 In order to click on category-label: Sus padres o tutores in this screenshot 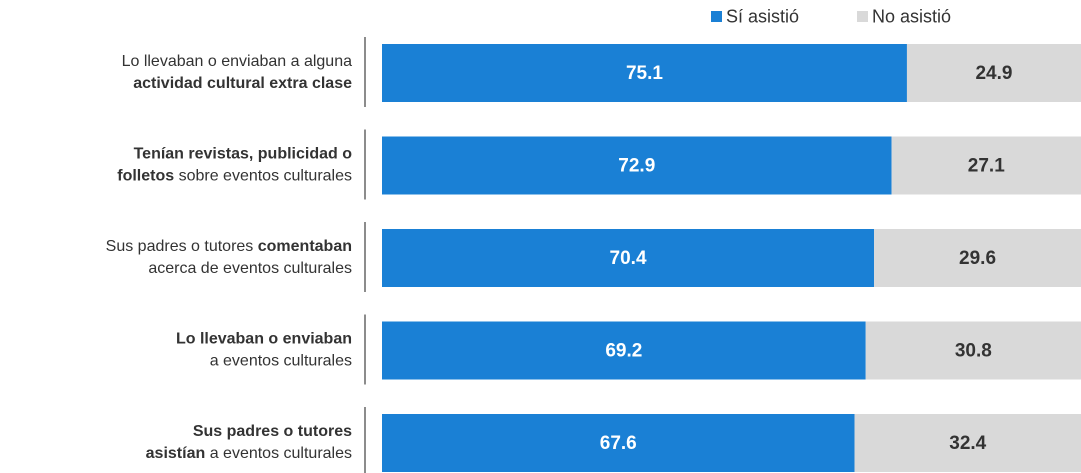, I will do `click(272, 431)`.